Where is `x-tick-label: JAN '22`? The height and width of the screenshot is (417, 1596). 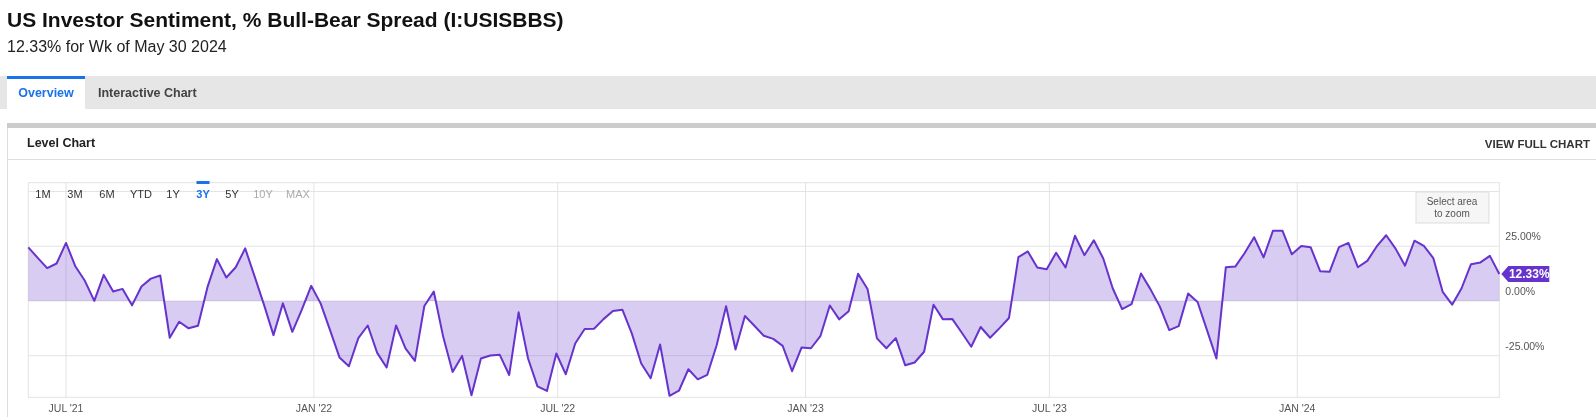 x-tick-label: JAN '22 is located at coordinates (314, 408).